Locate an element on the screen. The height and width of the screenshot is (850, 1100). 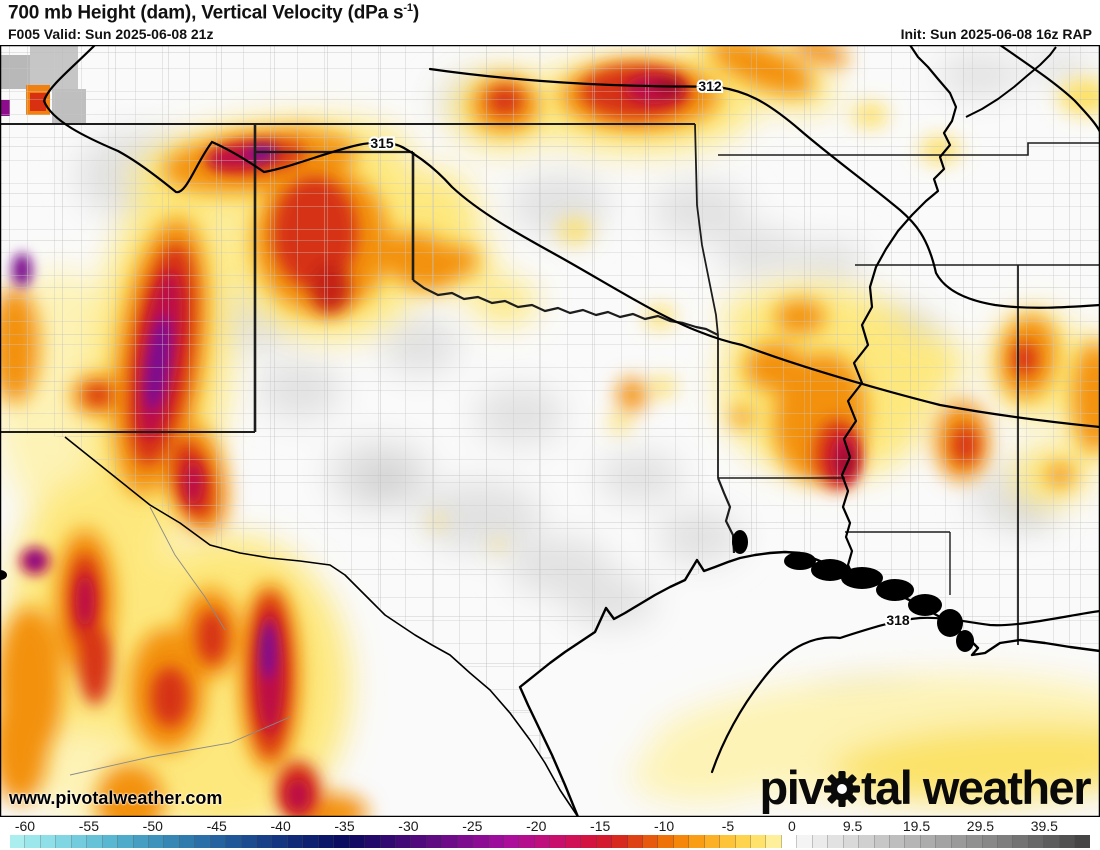
init-time-label: Init: Sun 2025-06-08 16z RAP is located at coordinates (996, 34).